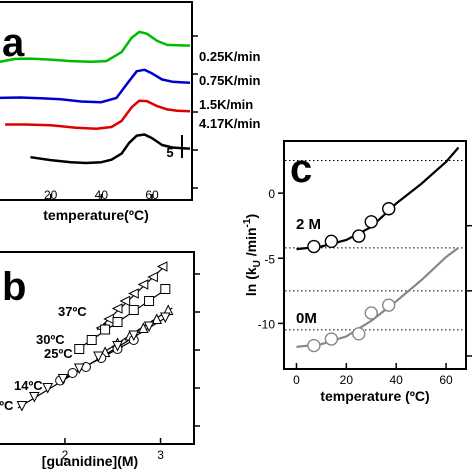 The height and width of the screenshot is (474, 474). Describe the element at coordinates (95, 47) in the screenshot. I see `panel-a-curve-0-25k-min` at that location.